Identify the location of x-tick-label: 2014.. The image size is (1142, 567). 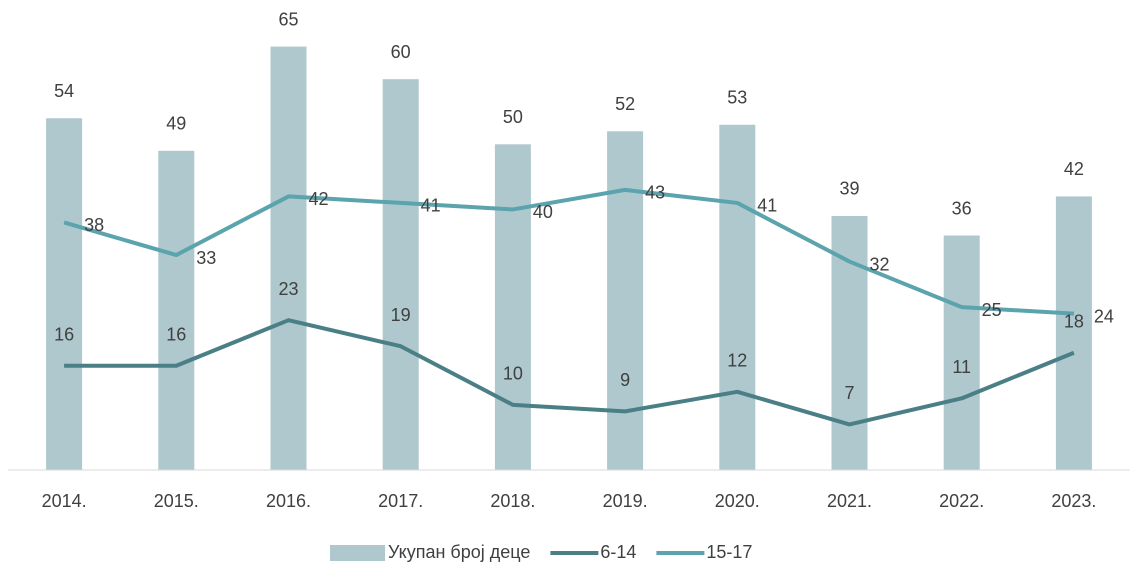
(64, 501).